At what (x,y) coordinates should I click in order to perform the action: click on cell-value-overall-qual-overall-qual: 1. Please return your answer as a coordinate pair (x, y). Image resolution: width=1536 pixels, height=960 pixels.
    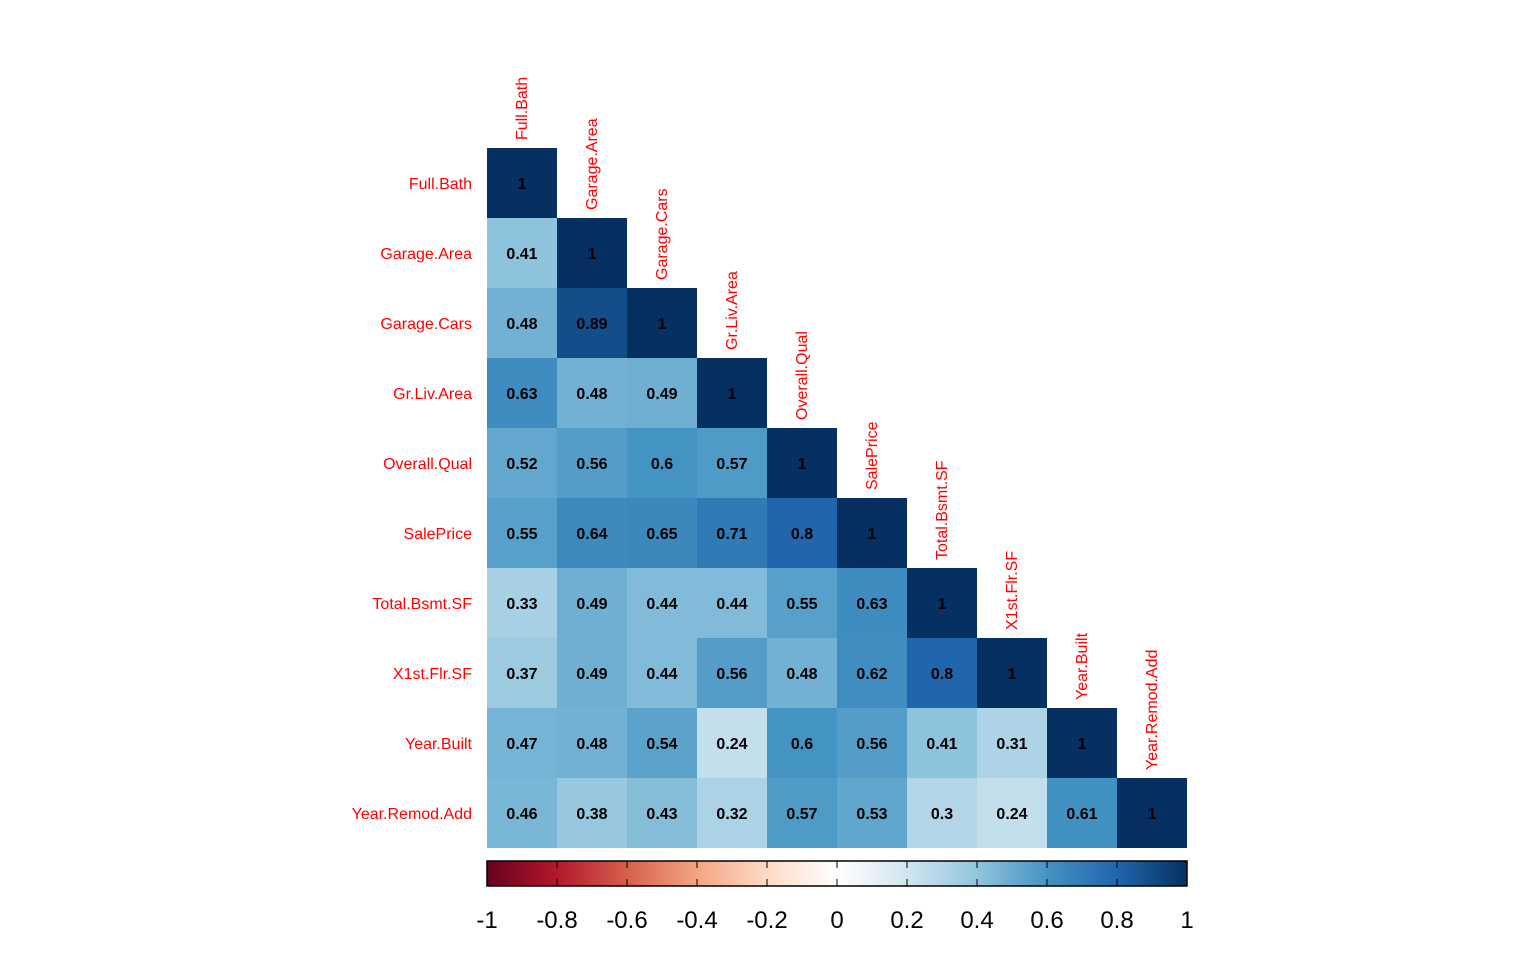
    Looking at the image, I should click on (802, 464).